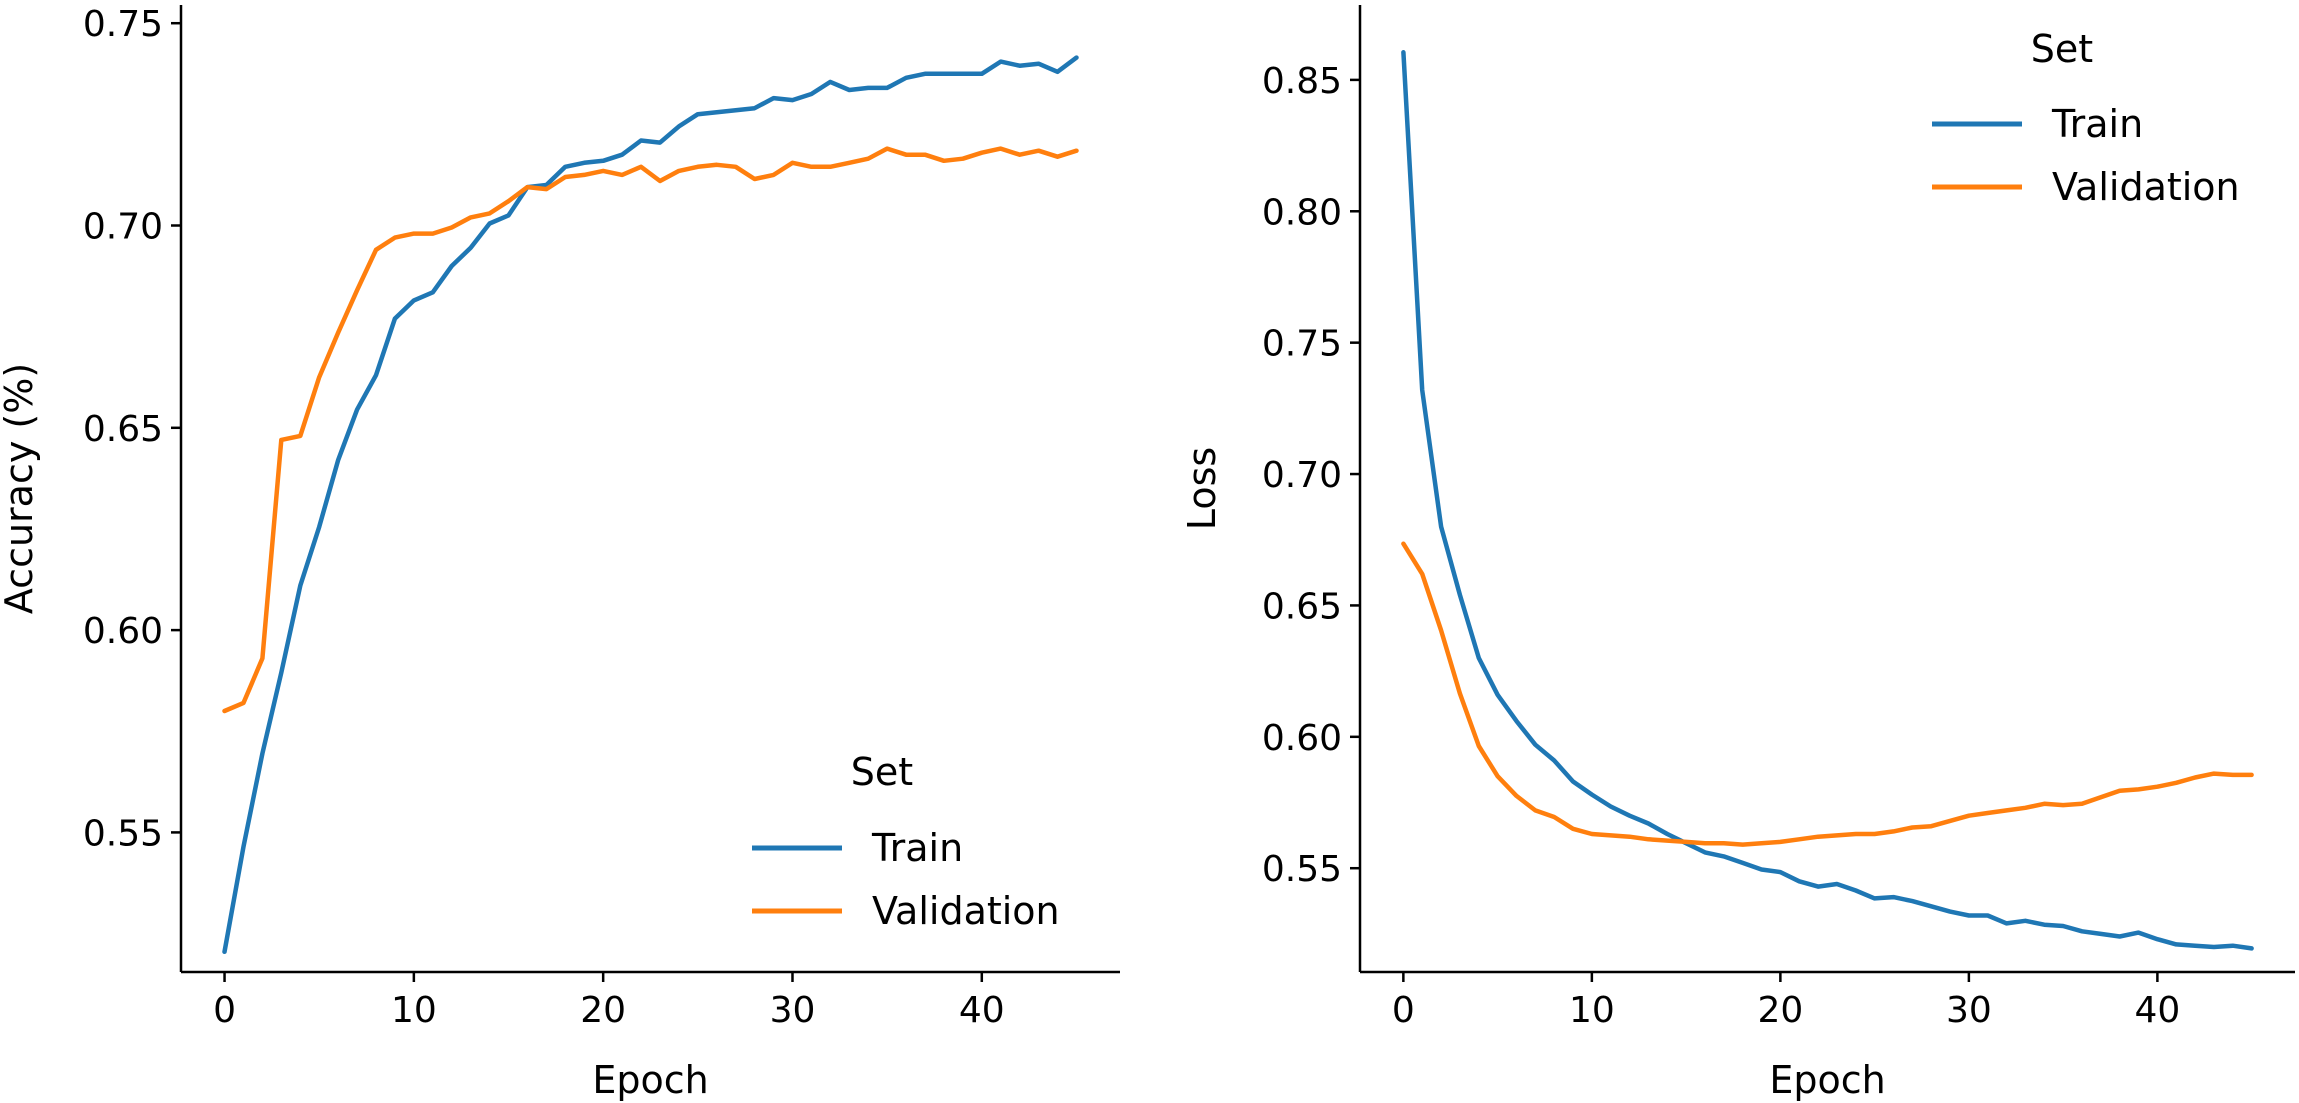 This screenshot has width=2299, height=1103. I want to click on y-tick-label: 0.85, so click(1302, 81).